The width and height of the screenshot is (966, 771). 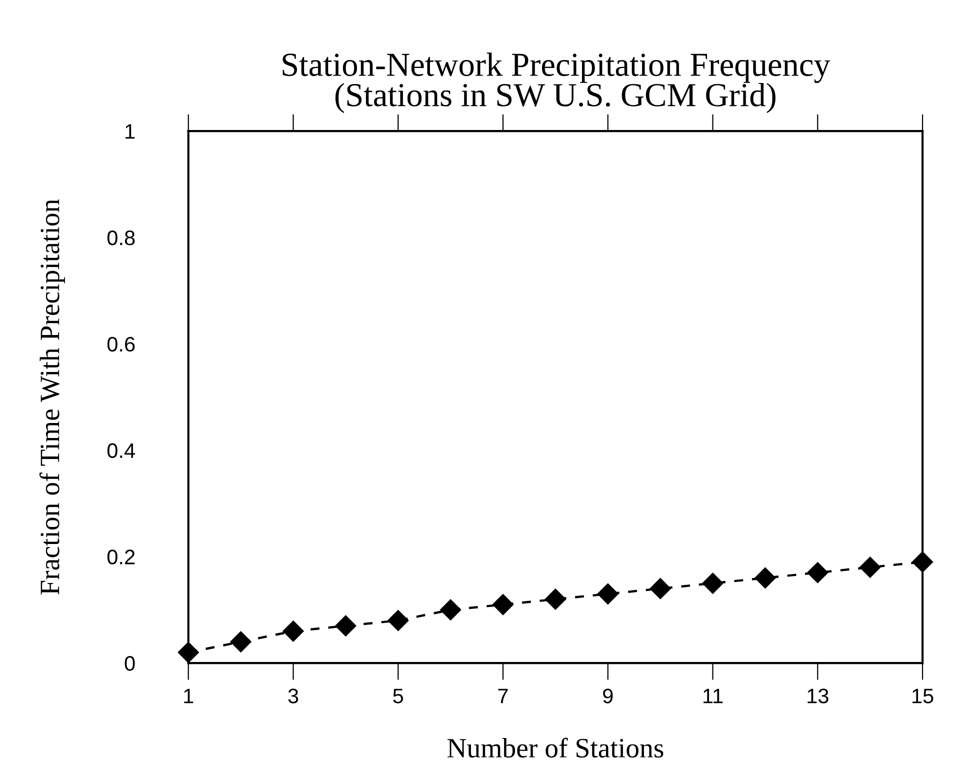 I want to click on x-tick-label: 11, so click(x=713, y=696).